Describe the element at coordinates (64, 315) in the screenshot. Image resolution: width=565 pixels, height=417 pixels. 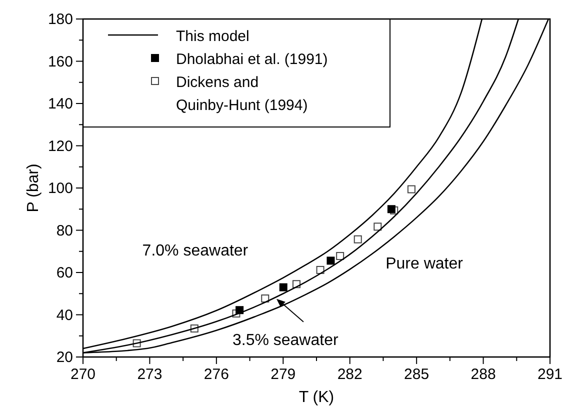
I see `y-tick-label: 40` at that location.